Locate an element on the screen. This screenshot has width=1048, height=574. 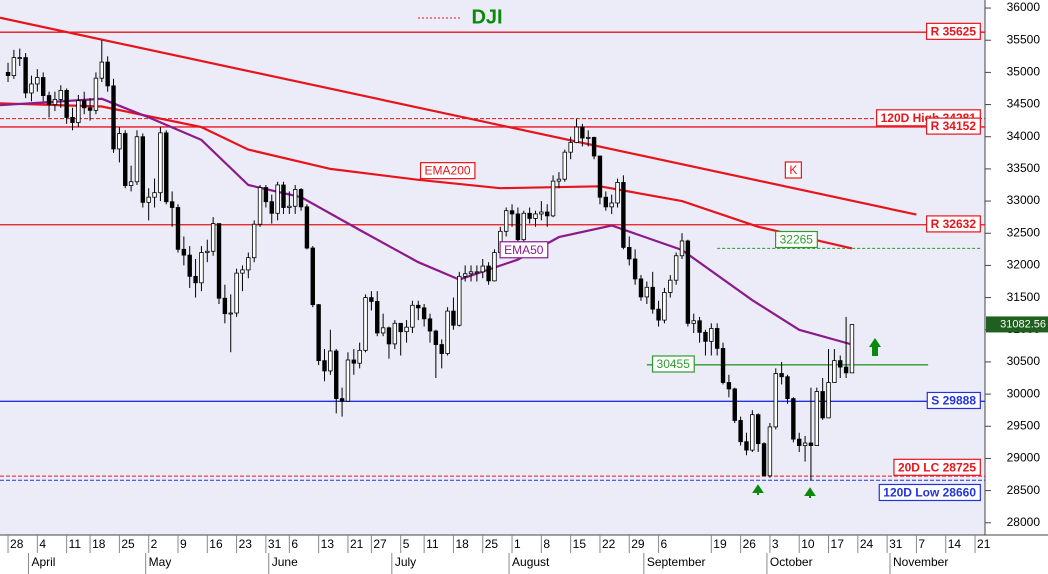
last-price-bg is located at coordinates (1017, 324).